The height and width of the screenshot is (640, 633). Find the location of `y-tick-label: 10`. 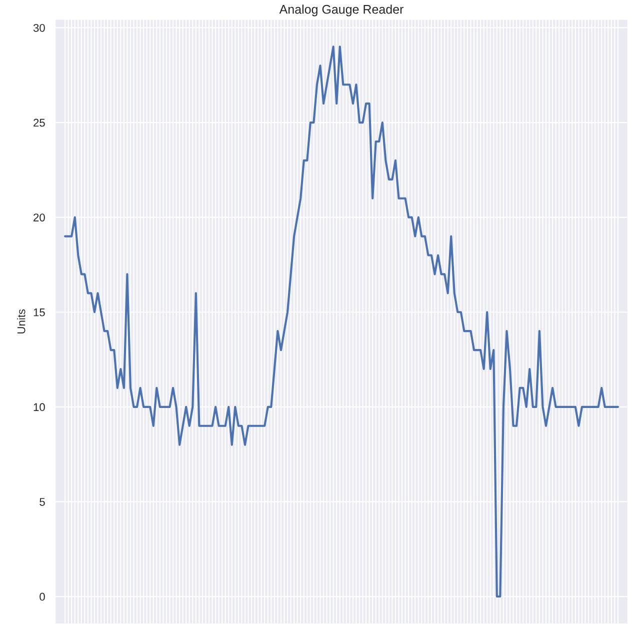

y-tick-label: 10 is located at coordinates (39, 407).